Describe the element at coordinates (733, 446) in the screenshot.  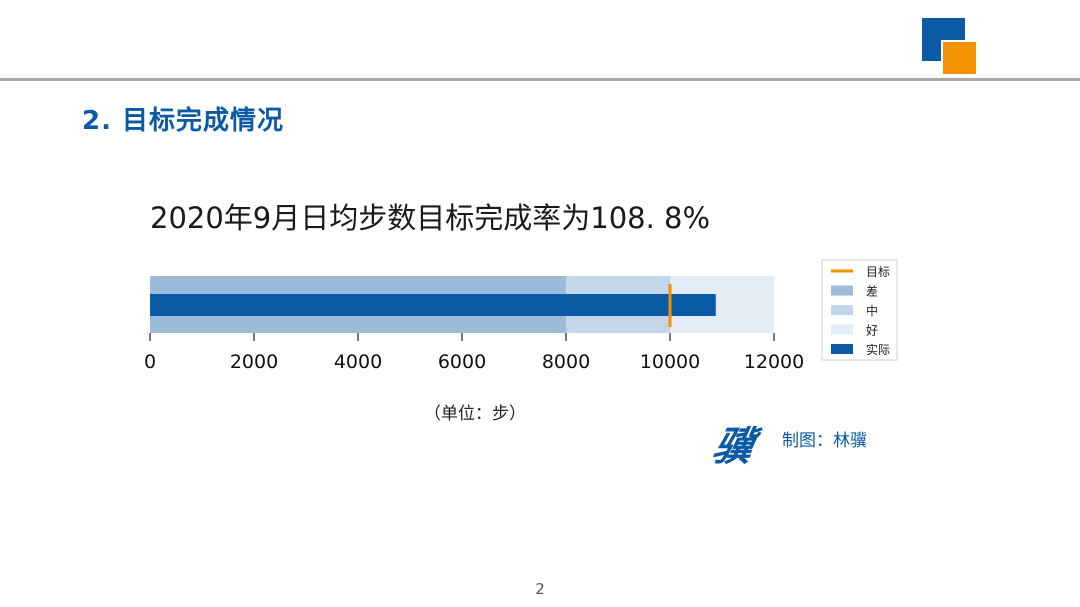
I see `signature-stamp: 骥` at that location.